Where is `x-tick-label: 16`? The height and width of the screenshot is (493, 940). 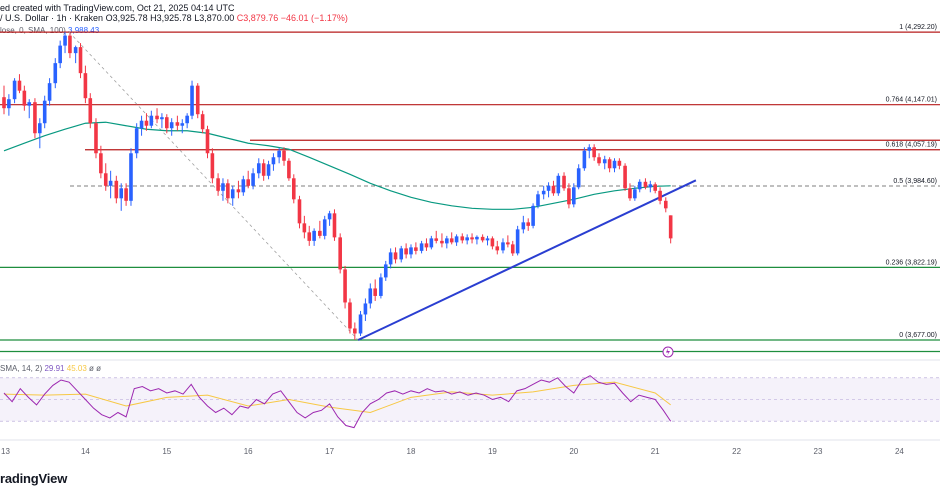
x-tick-label: 16 is located at coordinates (248, 451).